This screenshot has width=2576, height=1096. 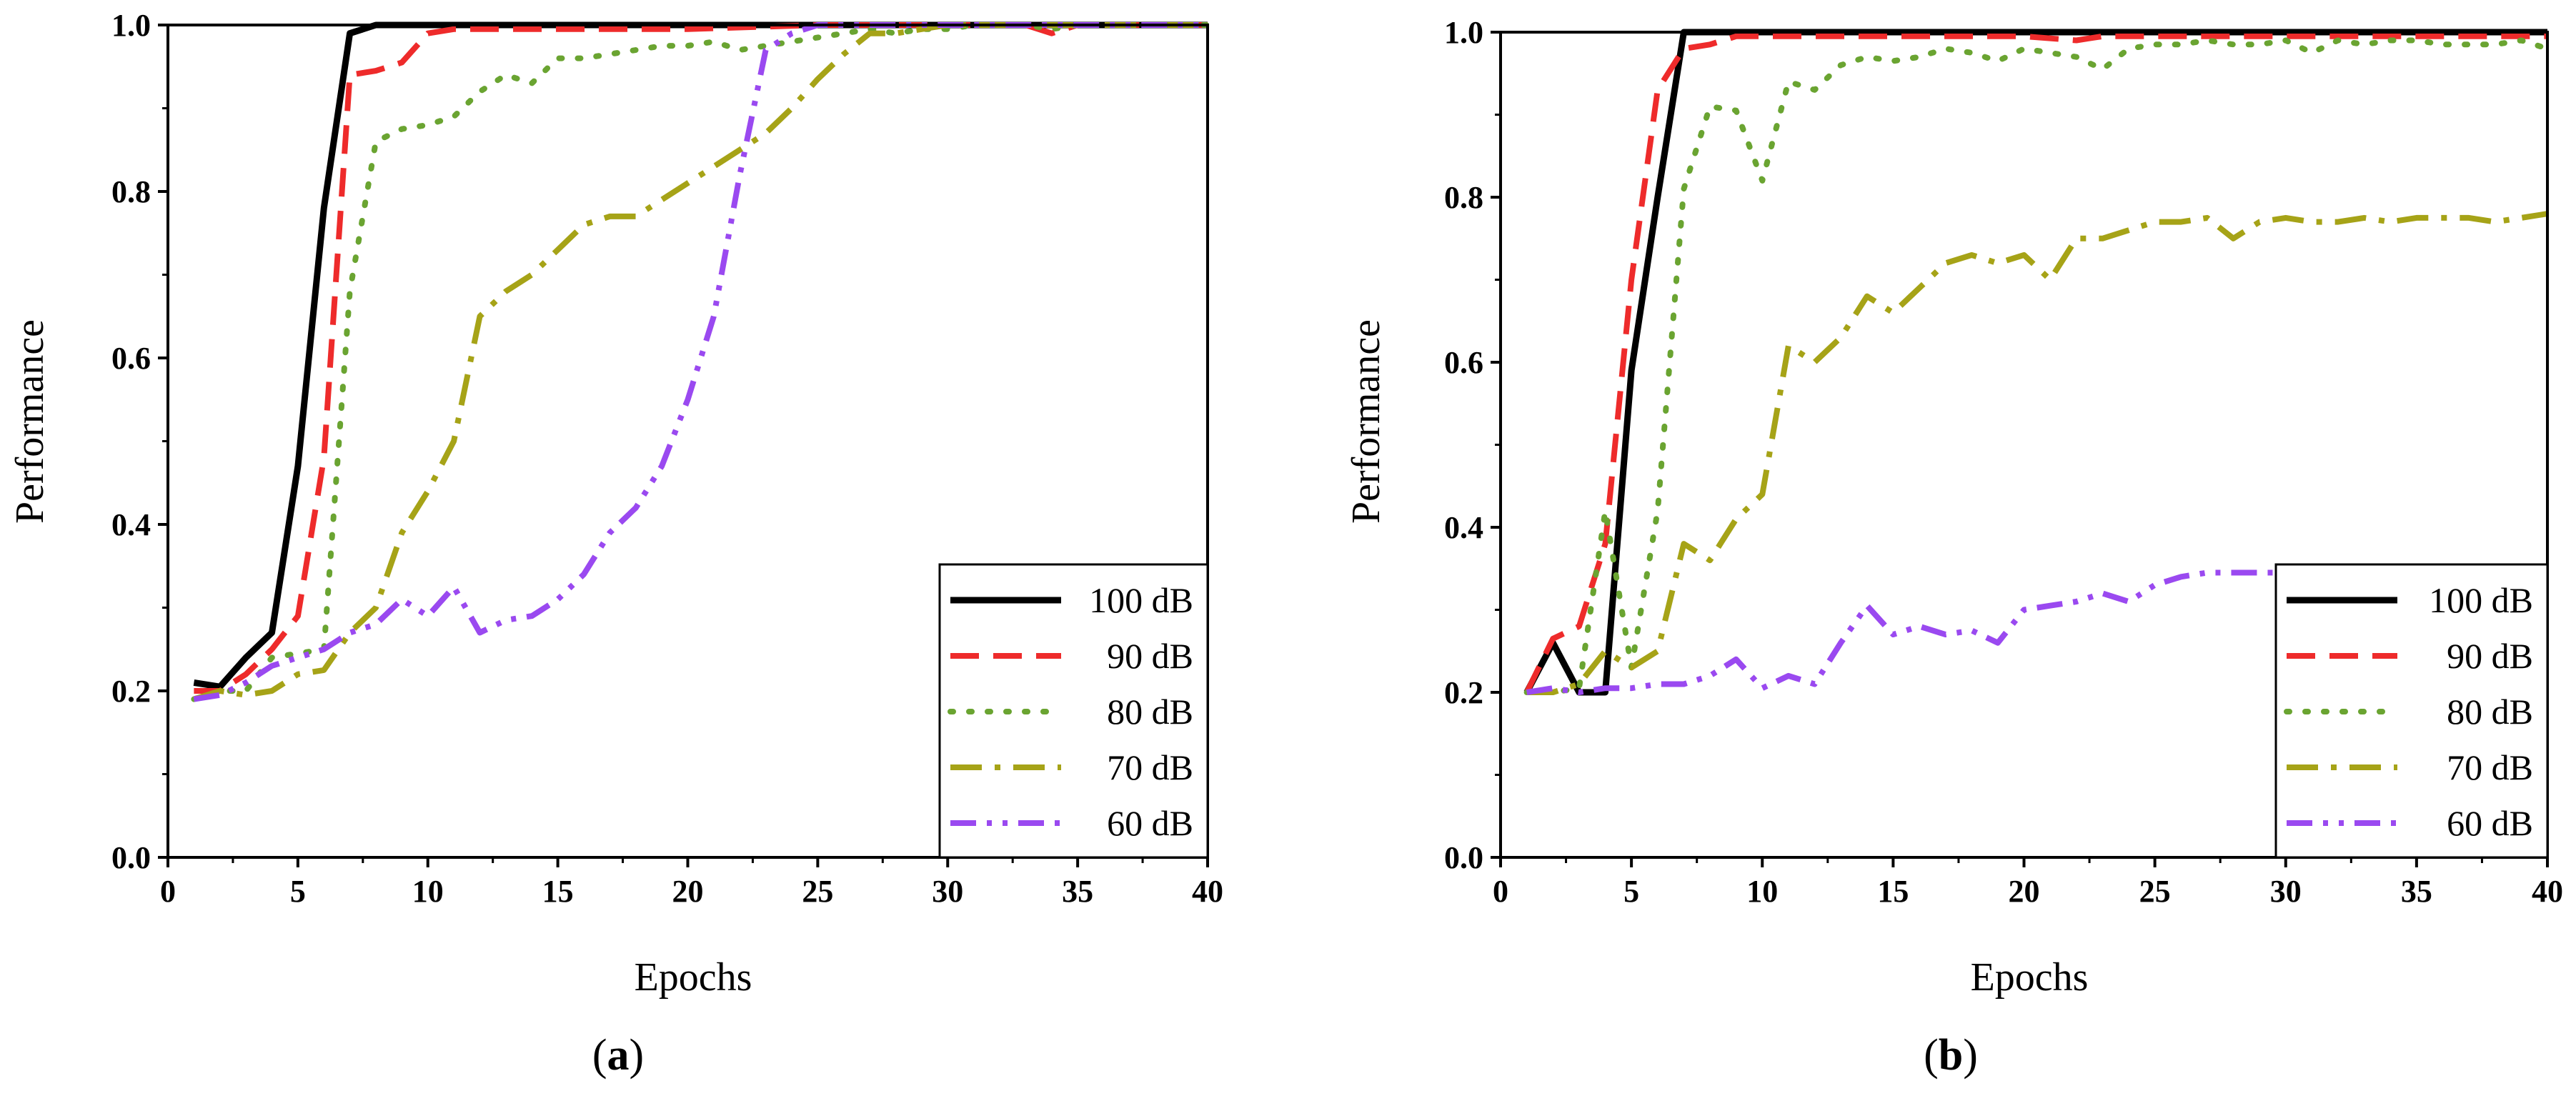 What do you see at coordinates (1951, 1055) in the screenshot?
I see `panel-label: (b)` at bounding box center [1951, 1055].